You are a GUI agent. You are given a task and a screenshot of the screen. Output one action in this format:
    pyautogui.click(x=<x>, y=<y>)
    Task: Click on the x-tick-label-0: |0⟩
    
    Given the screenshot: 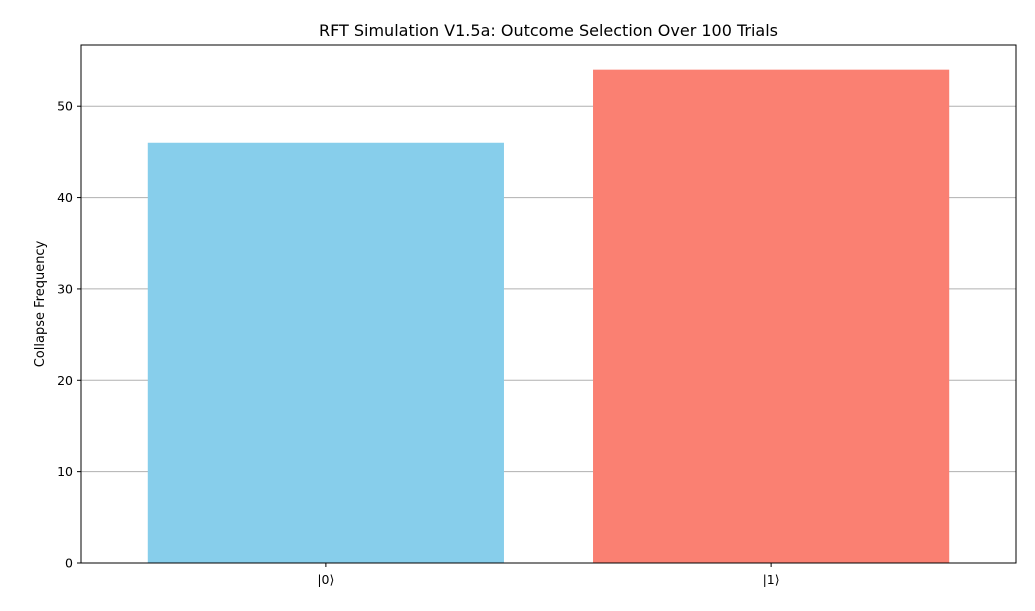 What is the action you would take?
    pyautogui.click(x=325, y=579)
    